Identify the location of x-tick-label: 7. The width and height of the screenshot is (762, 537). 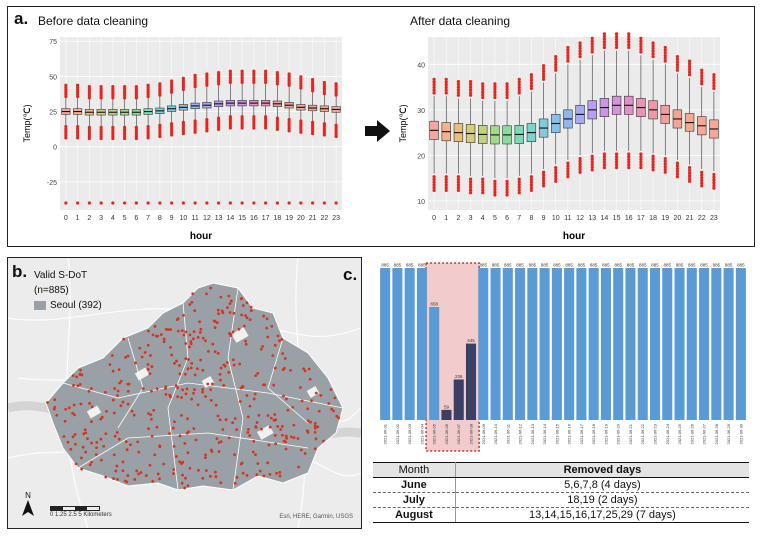
(148, 218).